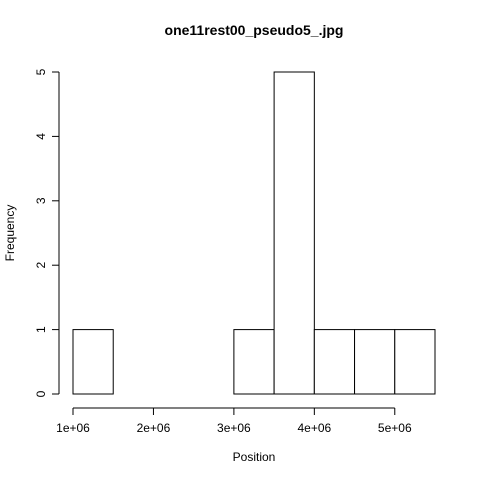  What do you see at coordinates (314, 428) in the screenshot?
I see `x-tick-label: 4e+06` at bounding box center [314, 428].